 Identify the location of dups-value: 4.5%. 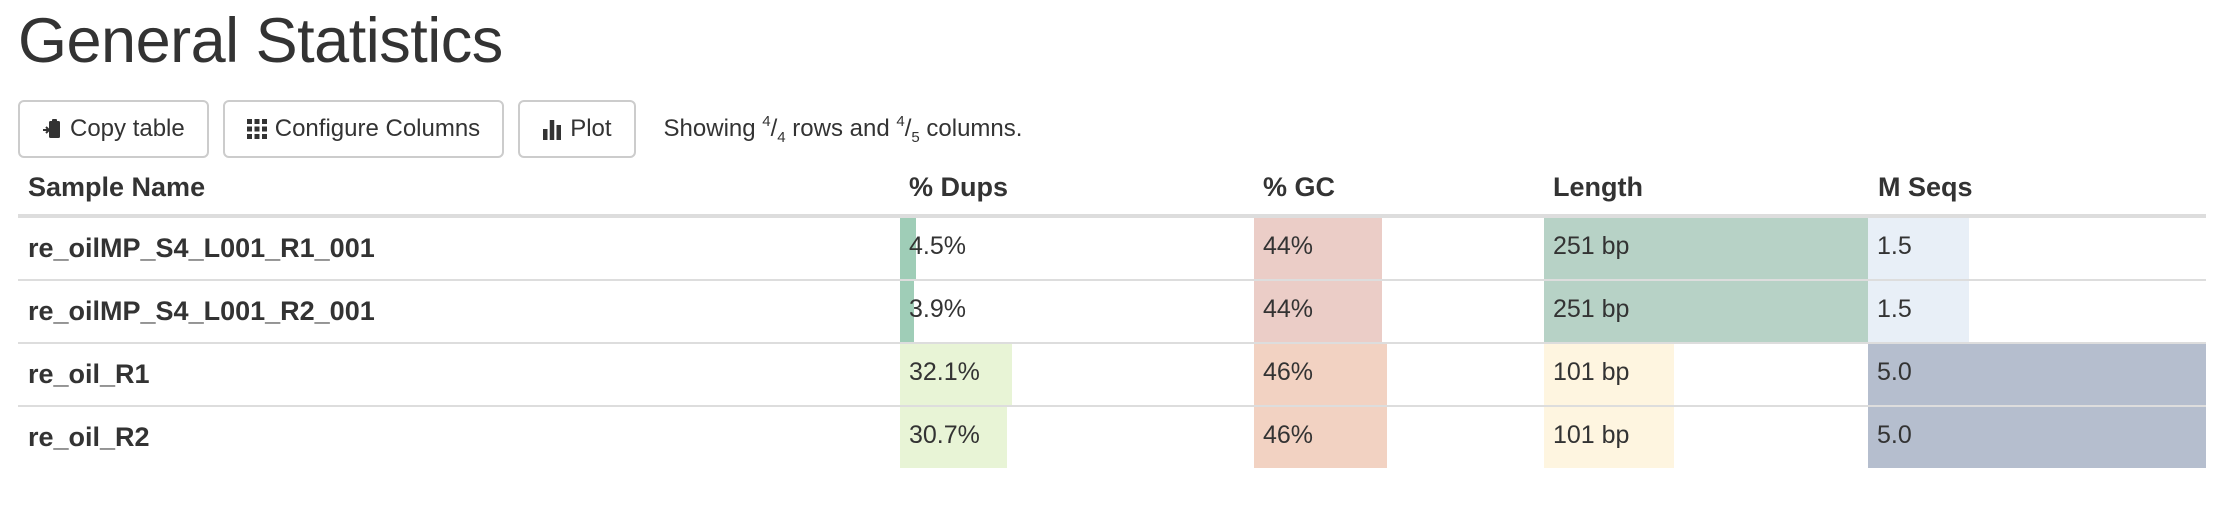
(937, 246).